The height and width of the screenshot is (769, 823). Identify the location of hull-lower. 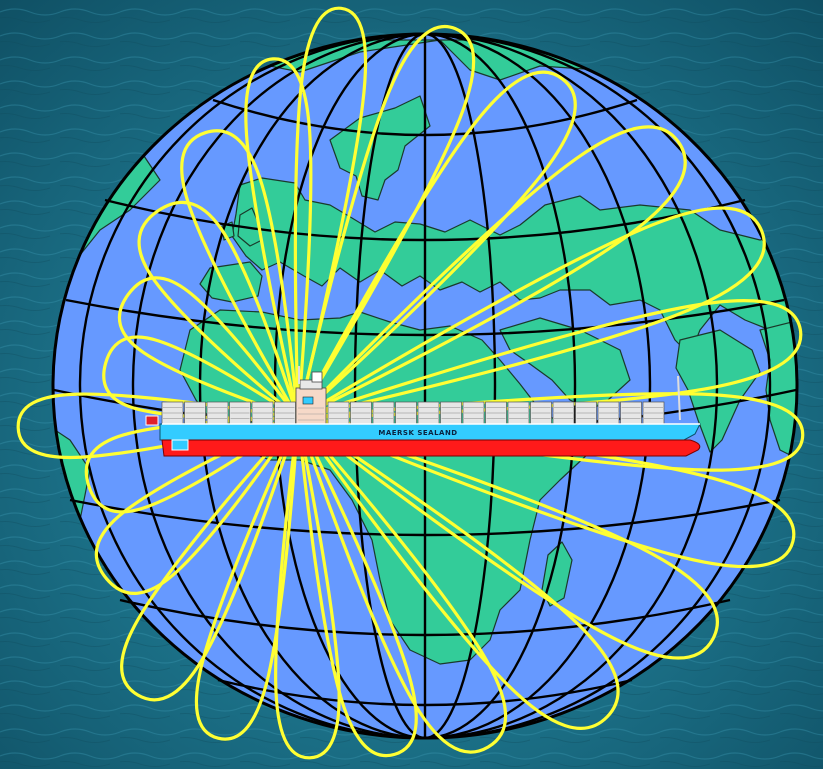
(431, 448).